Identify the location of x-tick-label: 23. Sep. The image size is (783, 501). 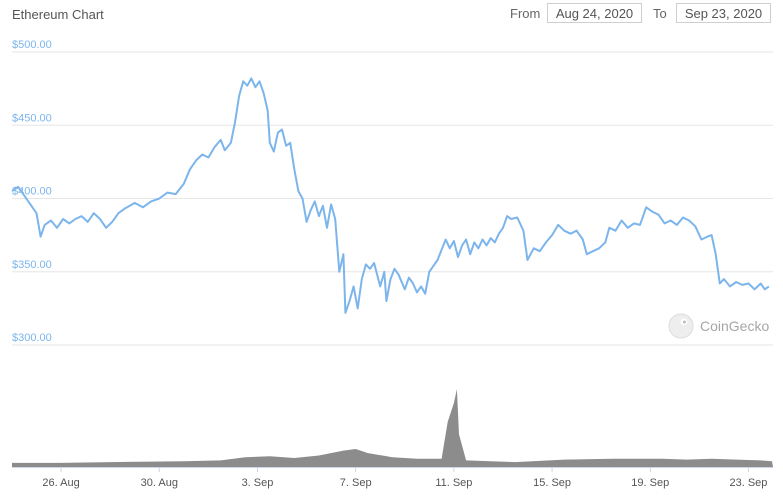
(748, 483).